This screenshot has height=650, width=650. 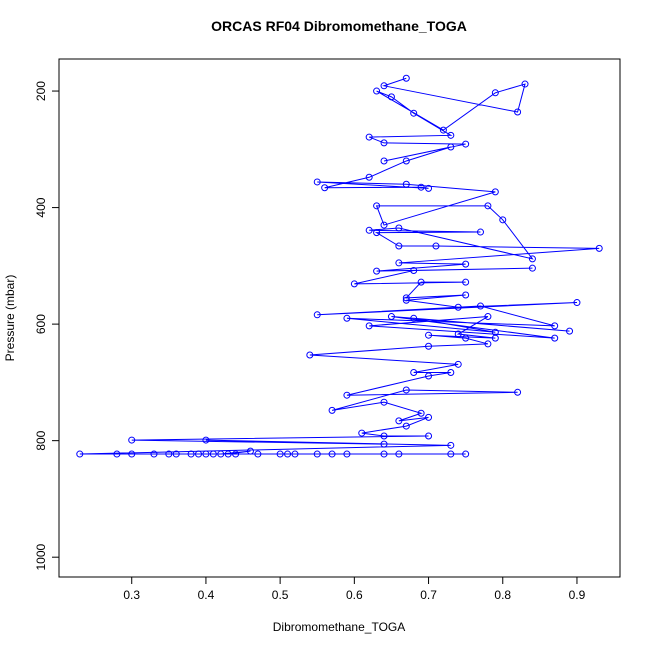 I want to click on y-axis-label: Pressure (mbar), so click(x=10, y=318).